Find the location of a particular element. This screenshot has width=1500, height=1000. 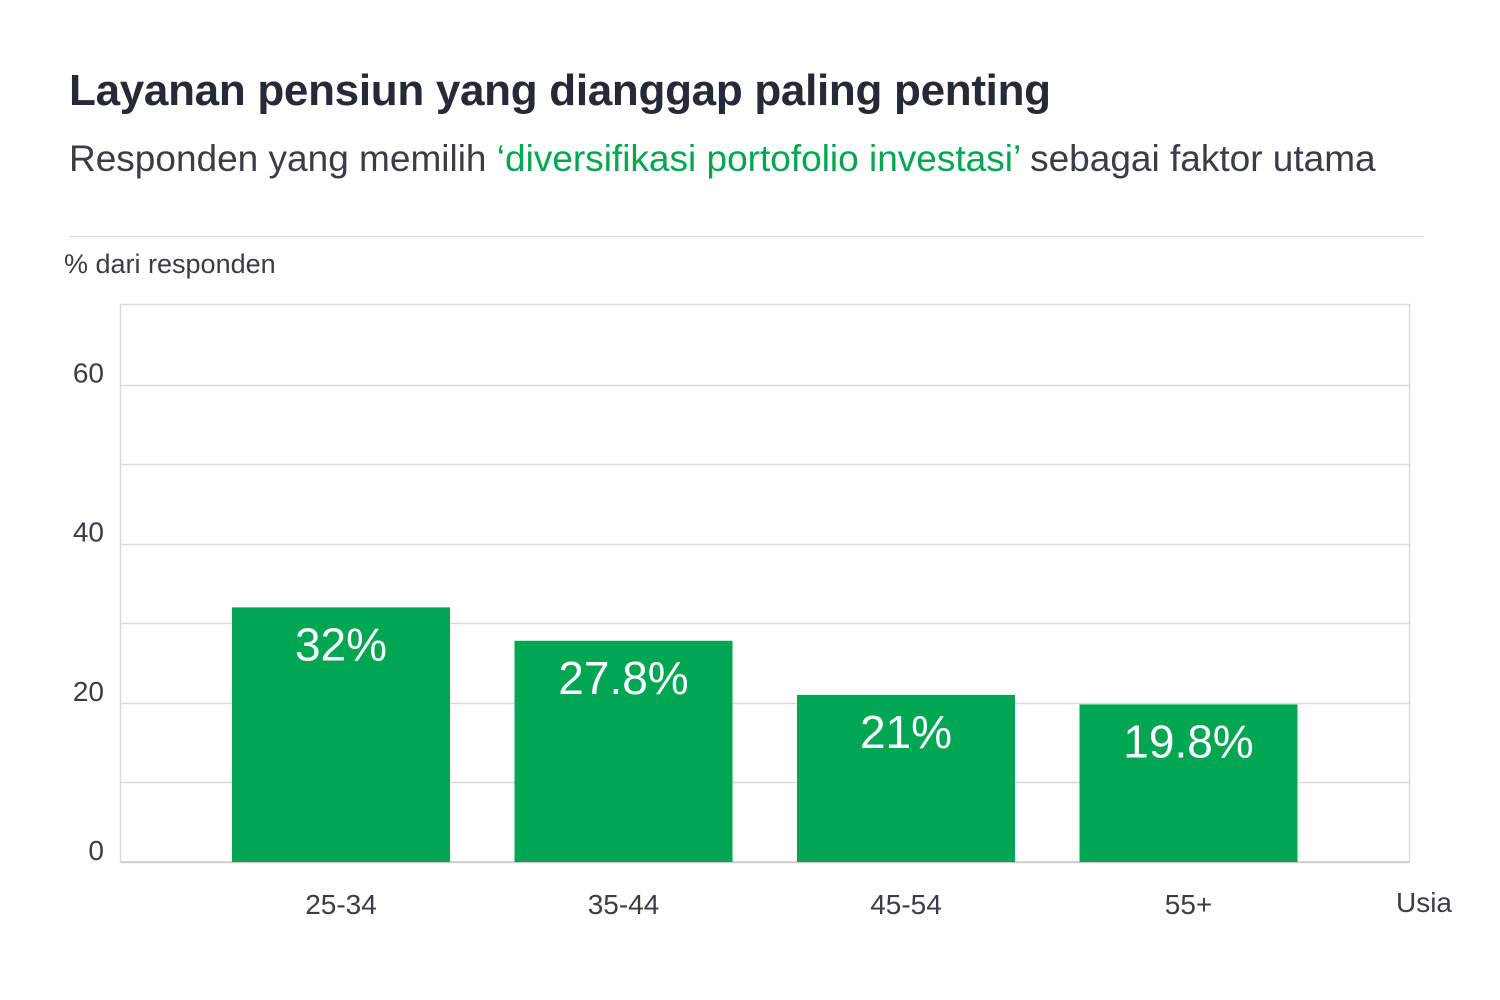

y-tick-label-60: 60 is located at coordinates (88, 373).